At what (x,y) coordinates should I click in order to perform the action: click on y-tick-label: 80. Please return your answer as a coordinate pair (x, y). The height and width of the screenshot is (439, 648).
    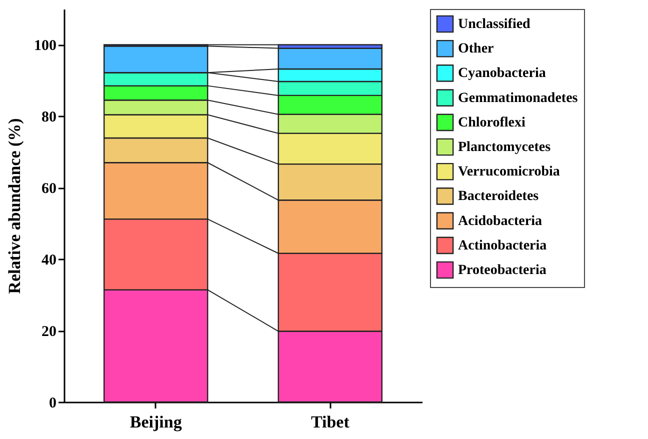
    Looking at the image, I should click on (49, 118).